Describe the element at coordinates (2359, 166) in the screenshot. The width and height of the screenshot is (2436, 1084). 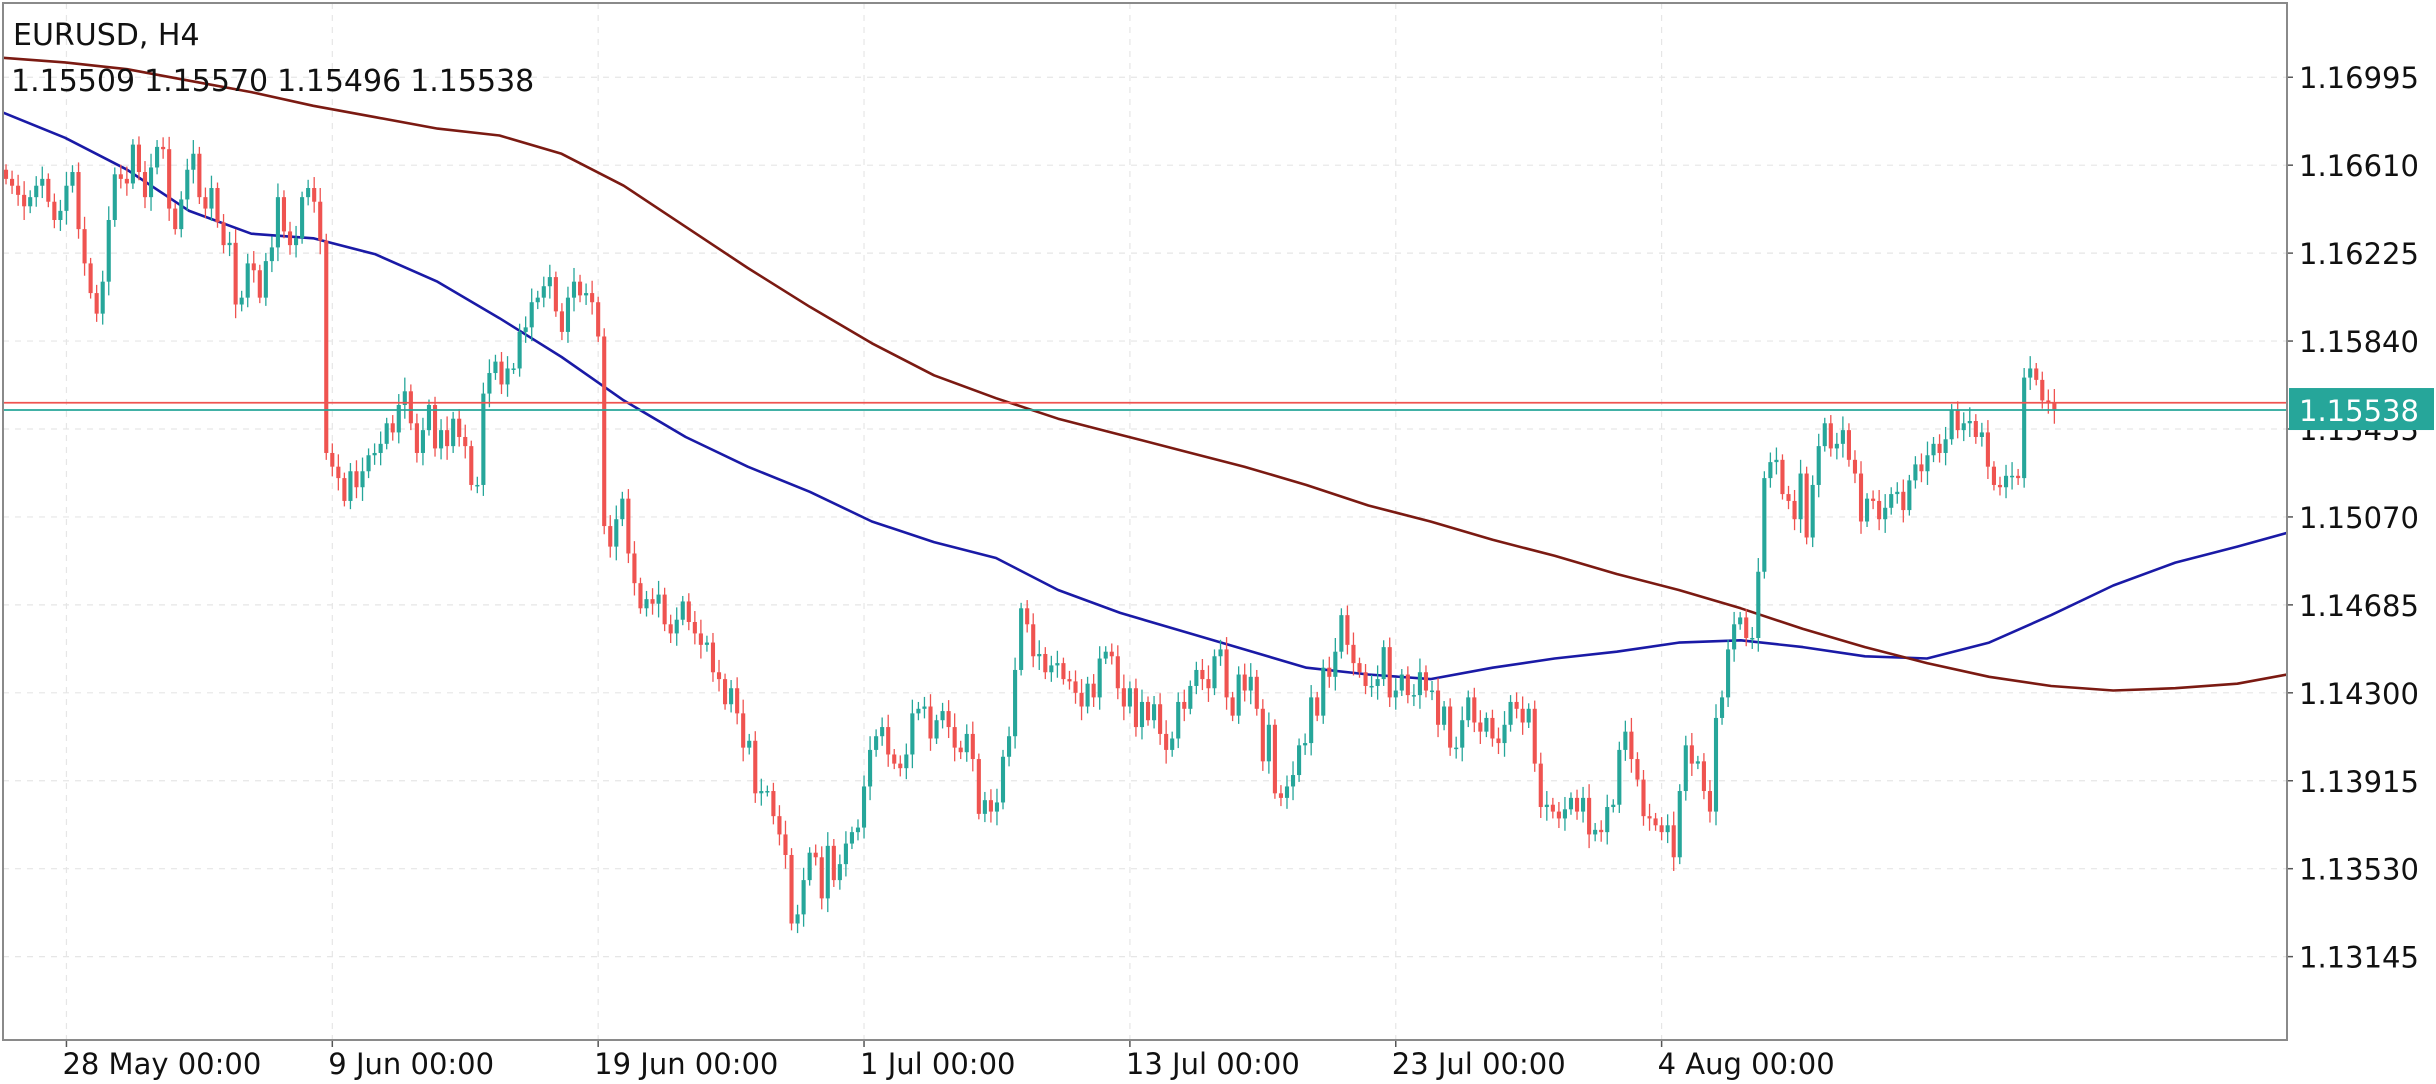
I see `y-tick-label: 1.16610` at that location.